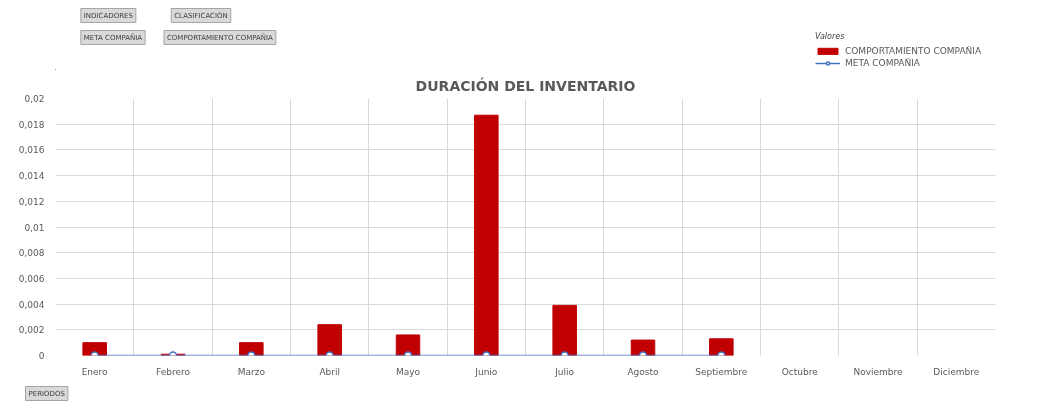 This screenshot has height=412, width=1045. I want to click on x-tick-label: Octubre, so click(800, 371).